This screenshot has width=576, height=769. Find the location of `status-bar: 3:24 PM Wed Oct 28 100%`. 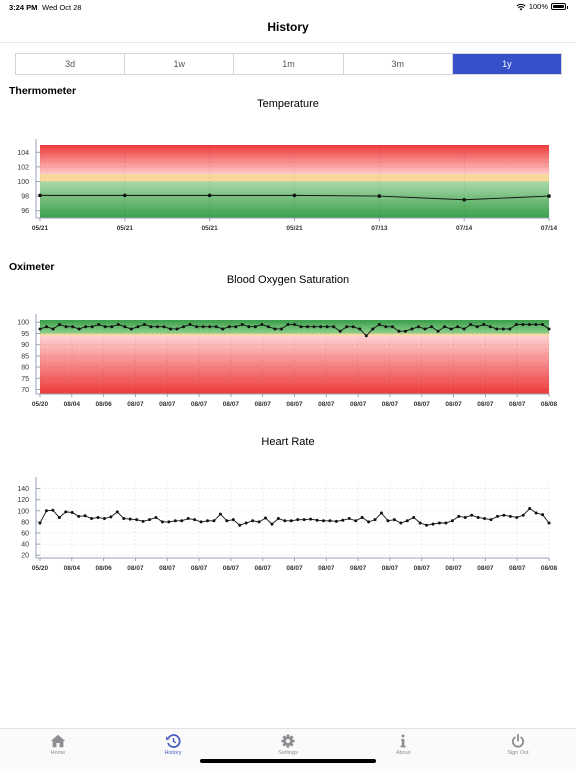

status-bar: 3:24 PM Wed Oct 28 100% is located at coordinates (288, 7).